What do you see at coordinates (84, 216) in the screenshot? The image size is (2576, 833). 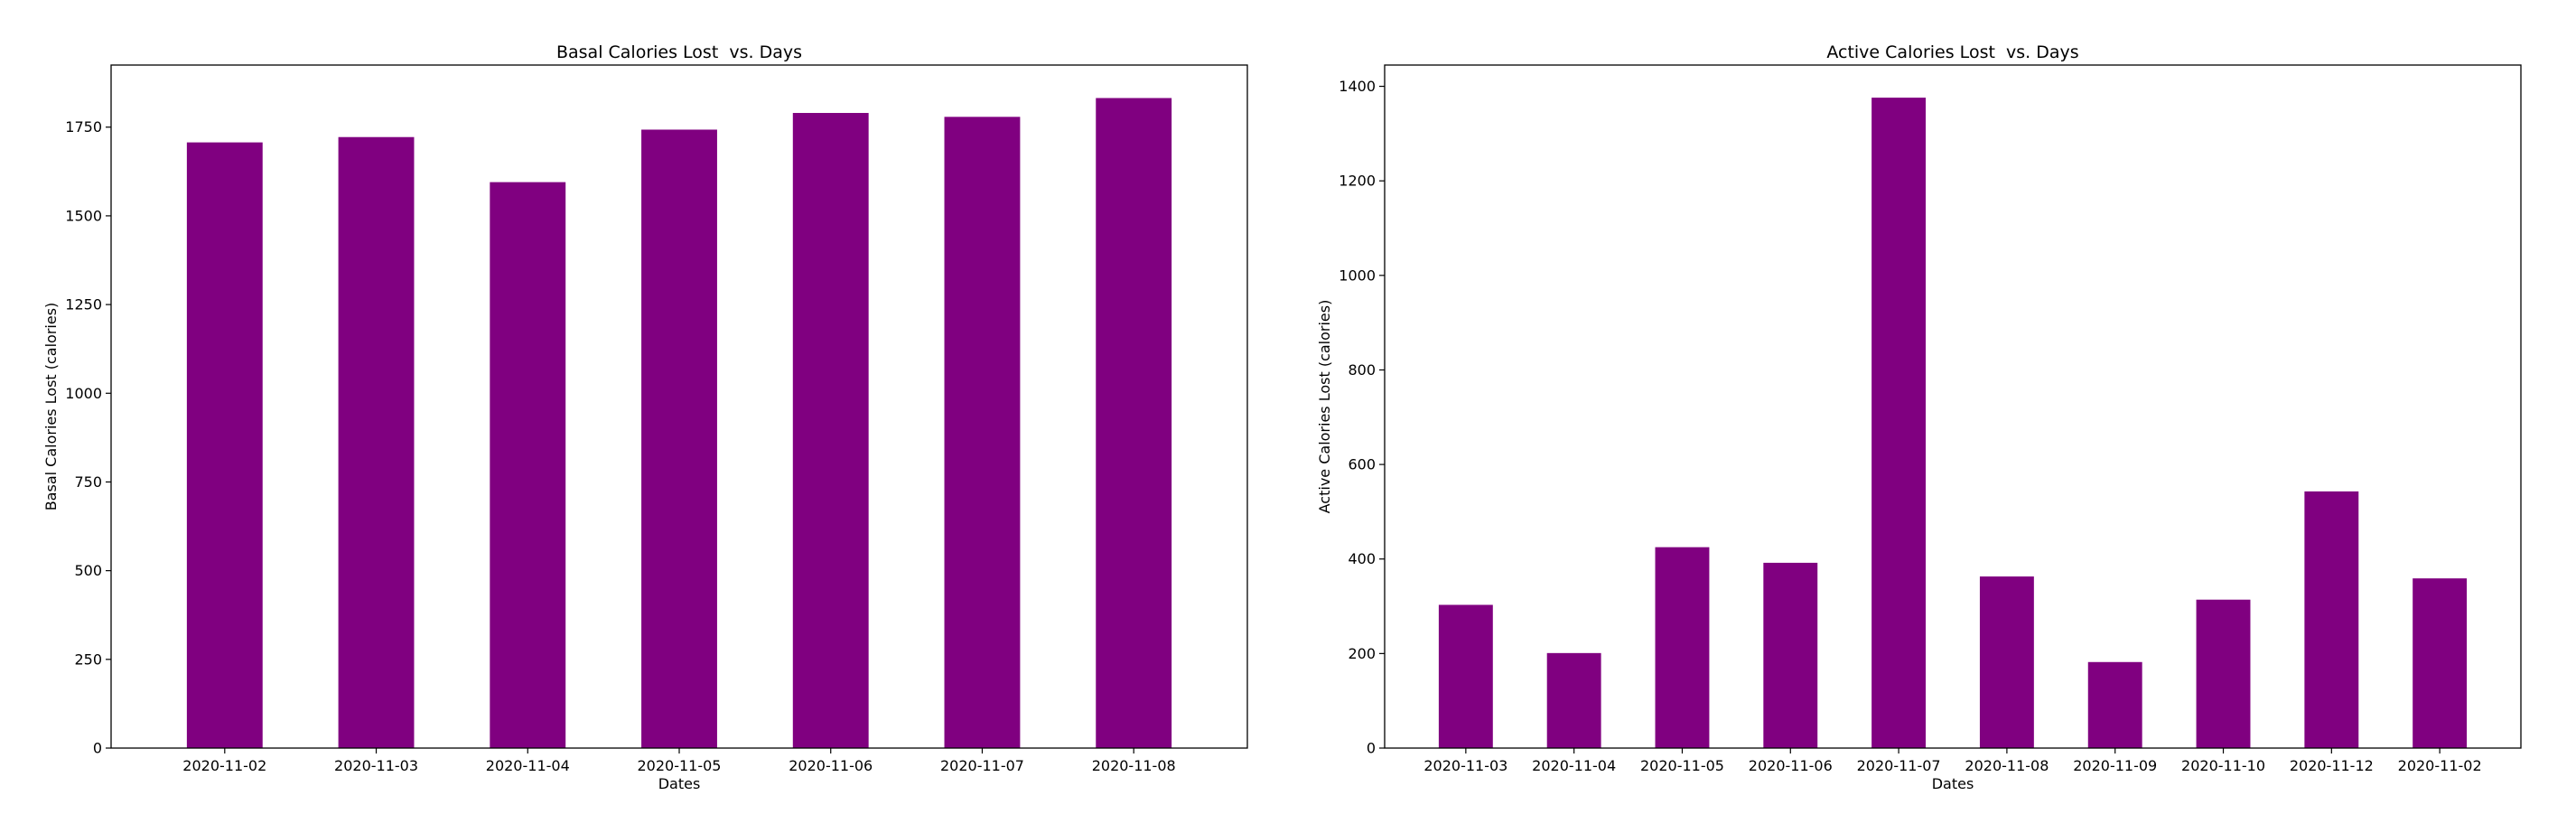 I see `y-tick-label: 1500` at bounding box center [84, 216].